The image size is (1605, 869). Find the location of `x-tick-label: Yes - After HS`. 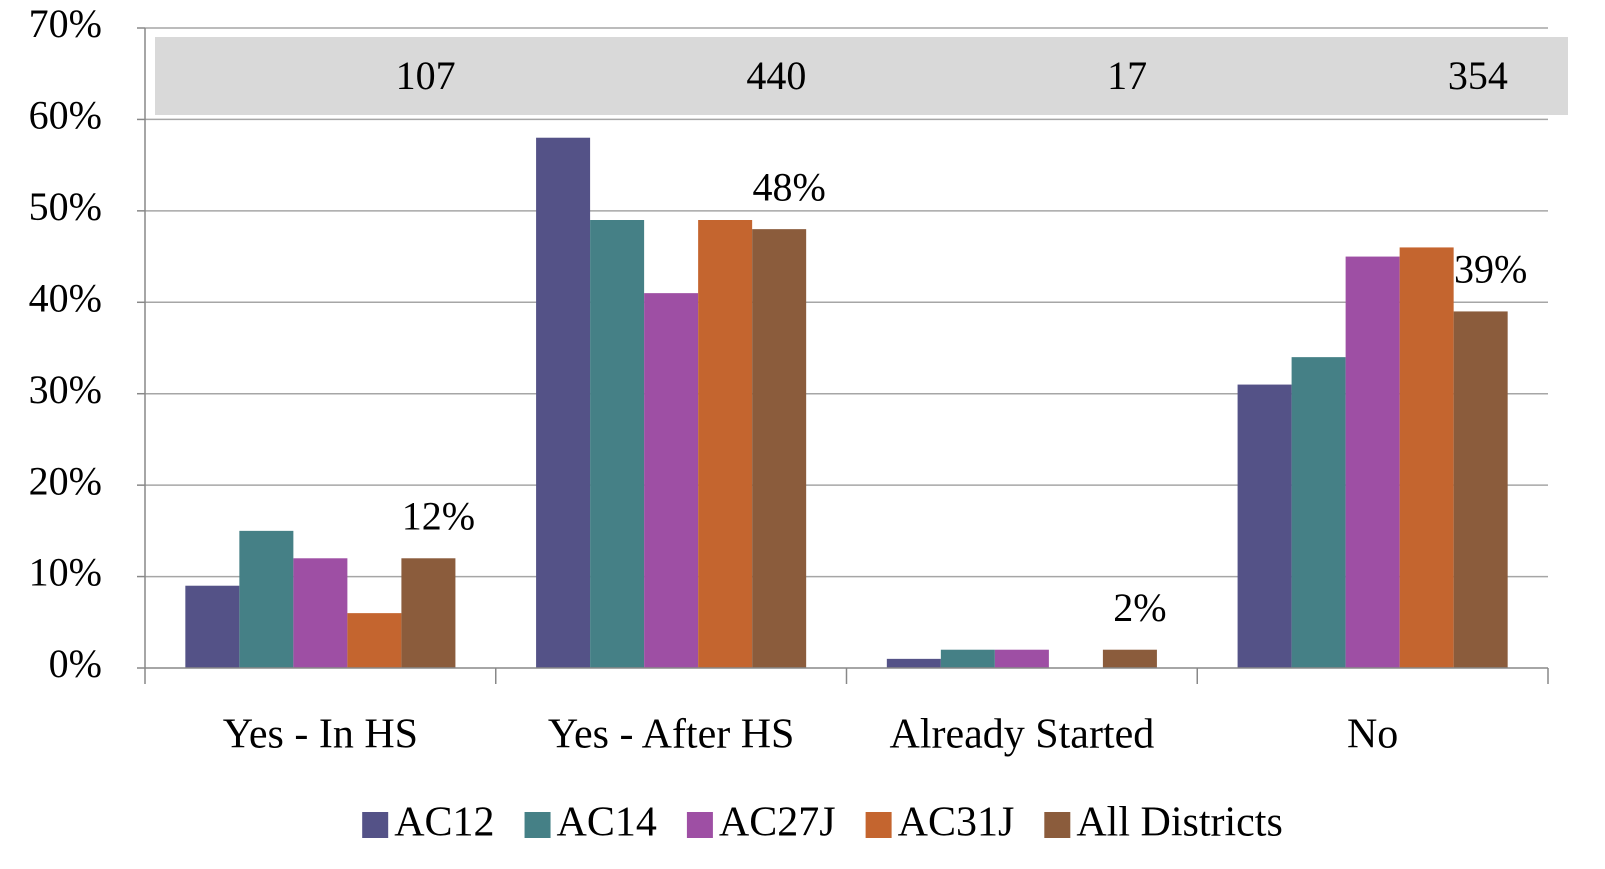

x-tick-label: Yes - After HS is located at coordinates (671, 735).